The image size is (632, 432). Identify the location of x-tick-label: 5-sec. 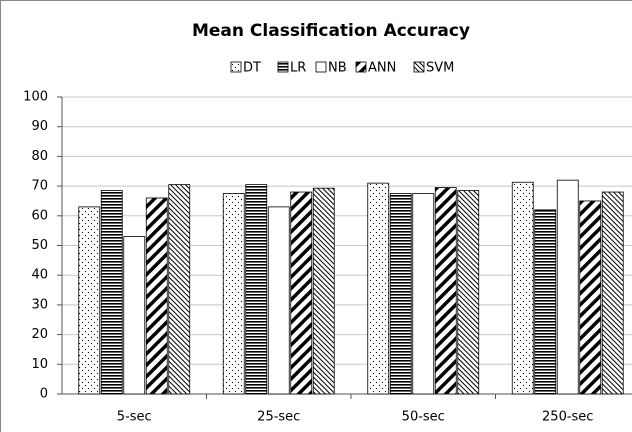
(134, 417).